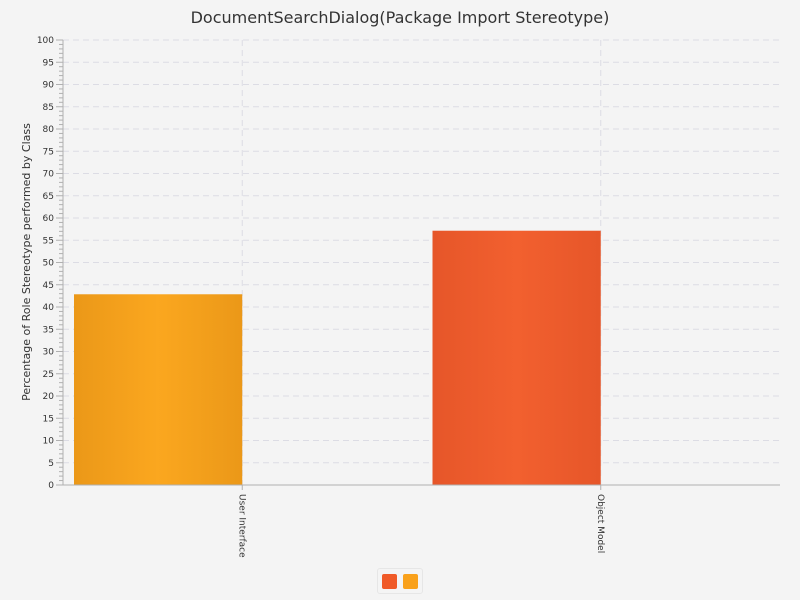 The image size is (800, 600). I want to click on y-tick-label: 0, so click(51, 486).